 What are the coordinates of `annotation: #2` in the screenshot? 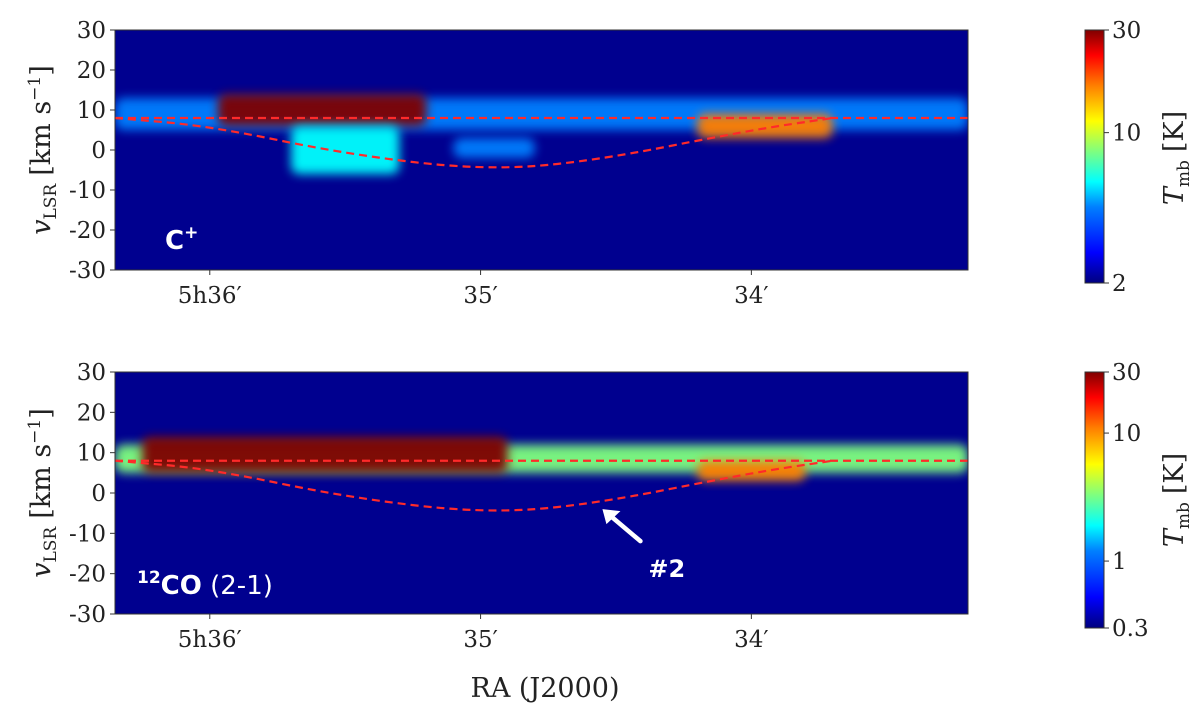 It's located at (643, 546).